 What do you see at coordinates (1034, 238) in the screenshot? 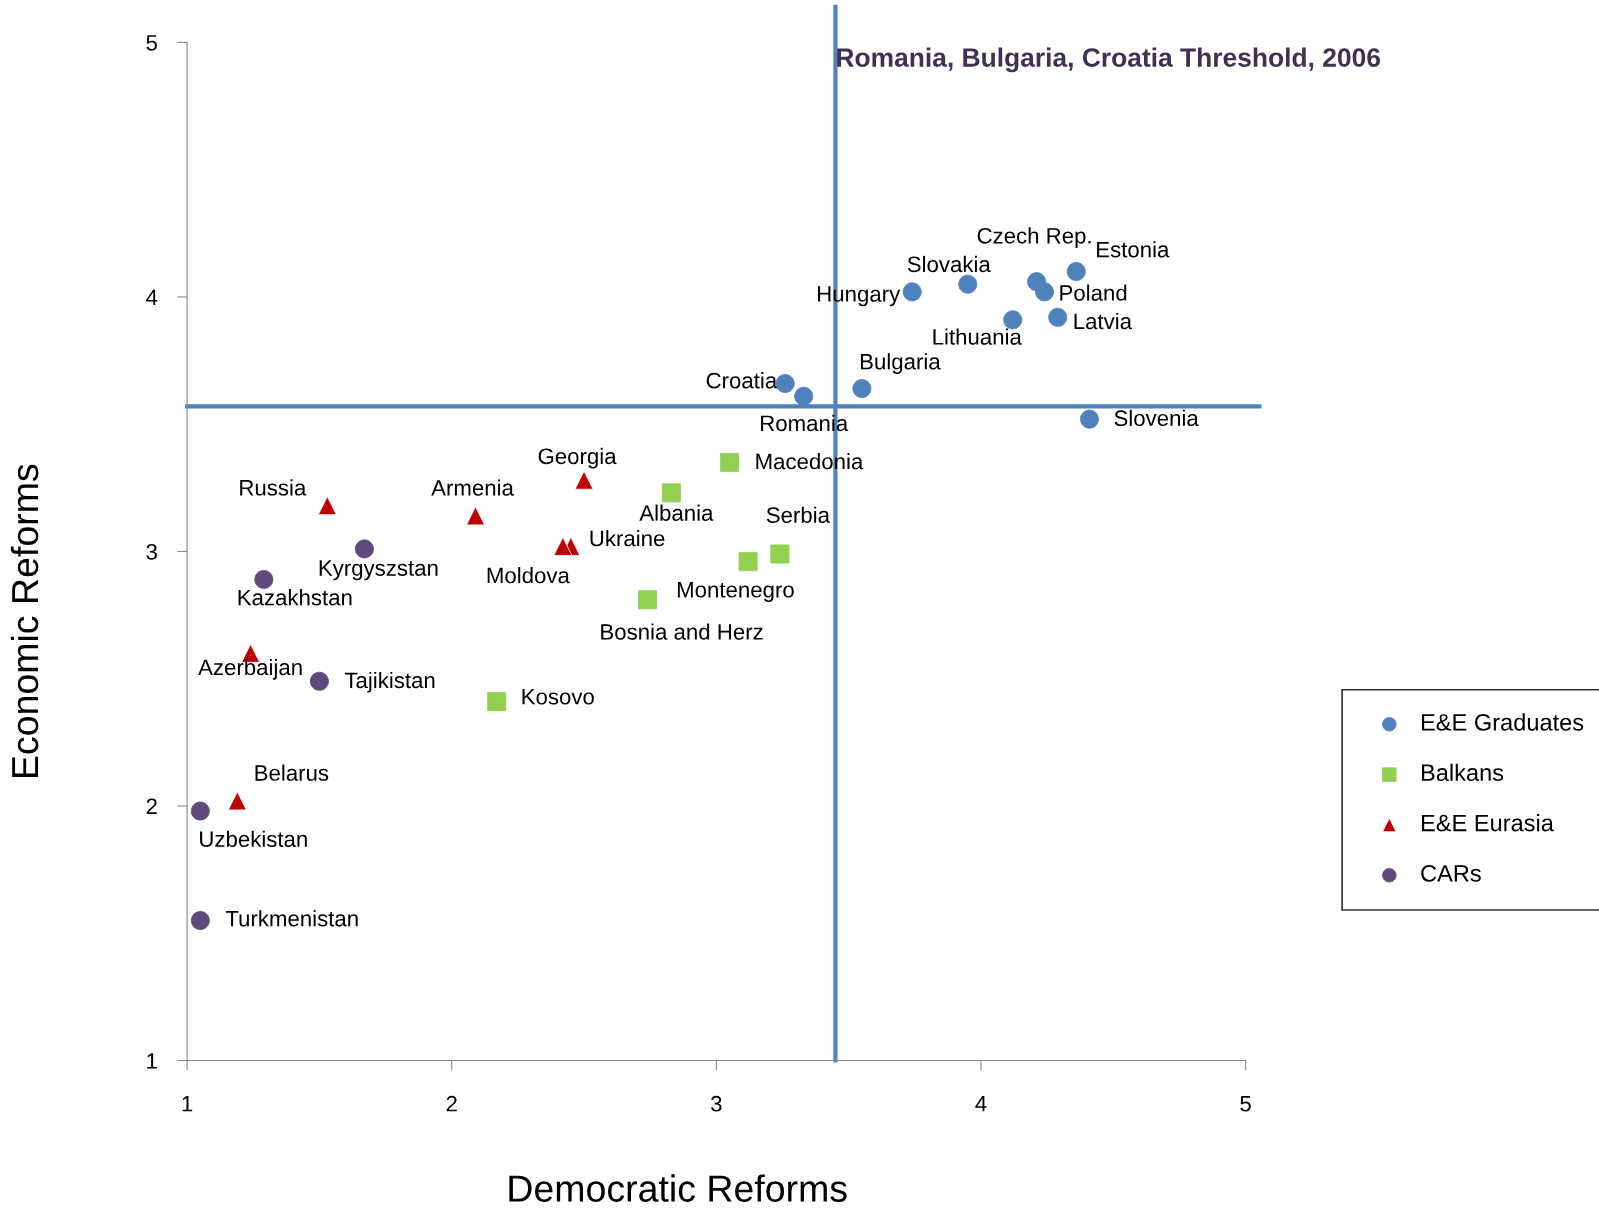
I see `data-label: Czech Rep.` at bounding box center [1034, 238].